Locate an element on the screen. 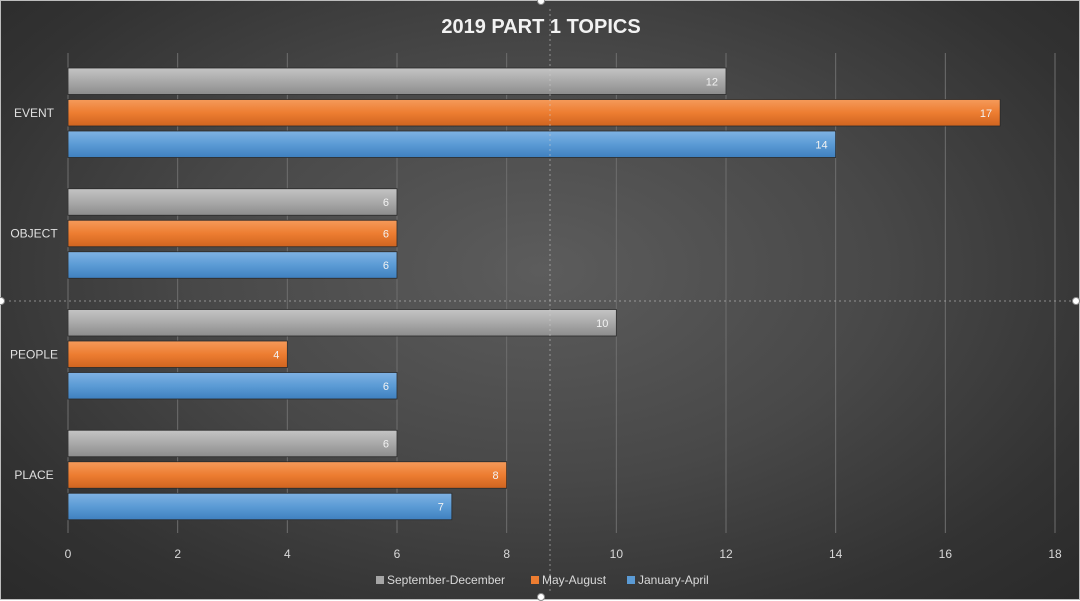  legend-label: May-August is located at coordinates (574, 580).